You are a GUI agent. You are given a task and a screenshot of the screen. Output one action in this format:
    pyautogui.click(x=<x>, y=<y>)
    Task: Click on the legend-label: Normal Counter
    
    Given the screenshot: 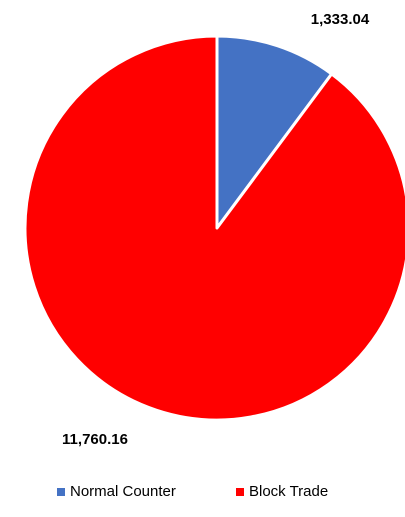 What is the action you would take?
    pyautogui.click(x=123, y=491)
    